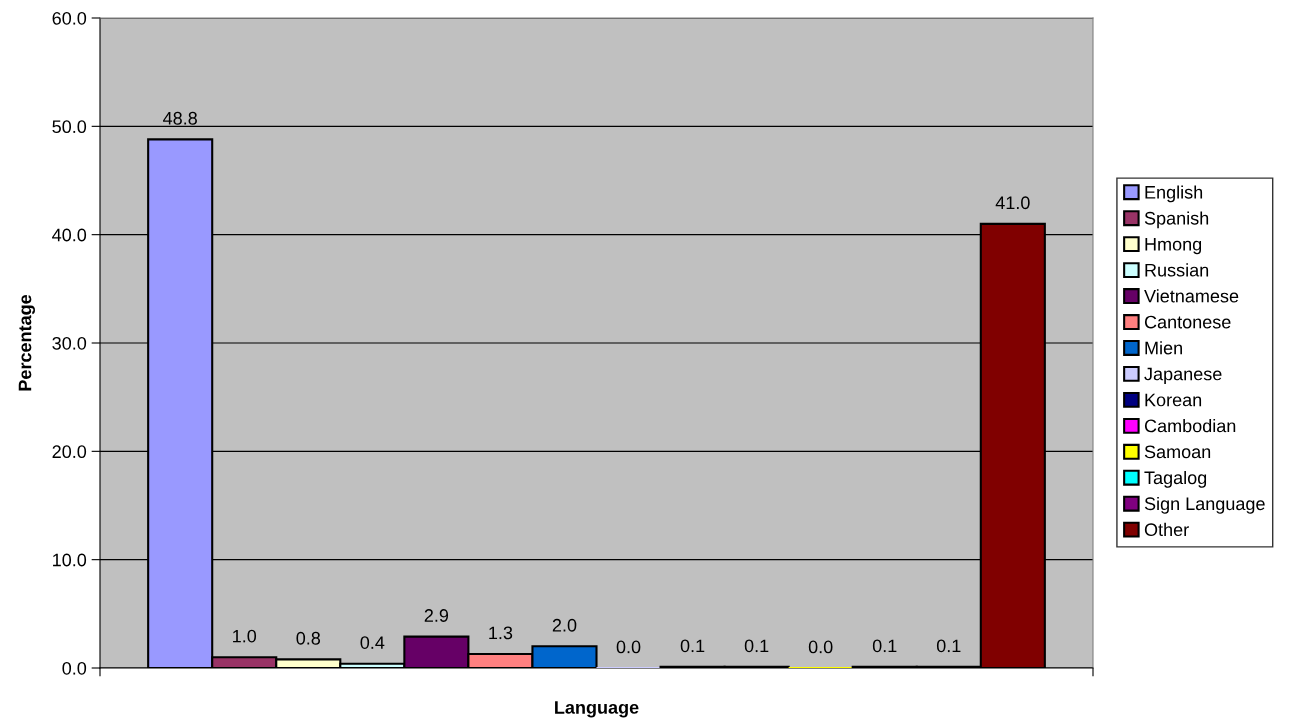 Image resolution: width=1302 pixels, height=722 pixels. I want to click on y-tick-label: 20.0, so click(69, 452).